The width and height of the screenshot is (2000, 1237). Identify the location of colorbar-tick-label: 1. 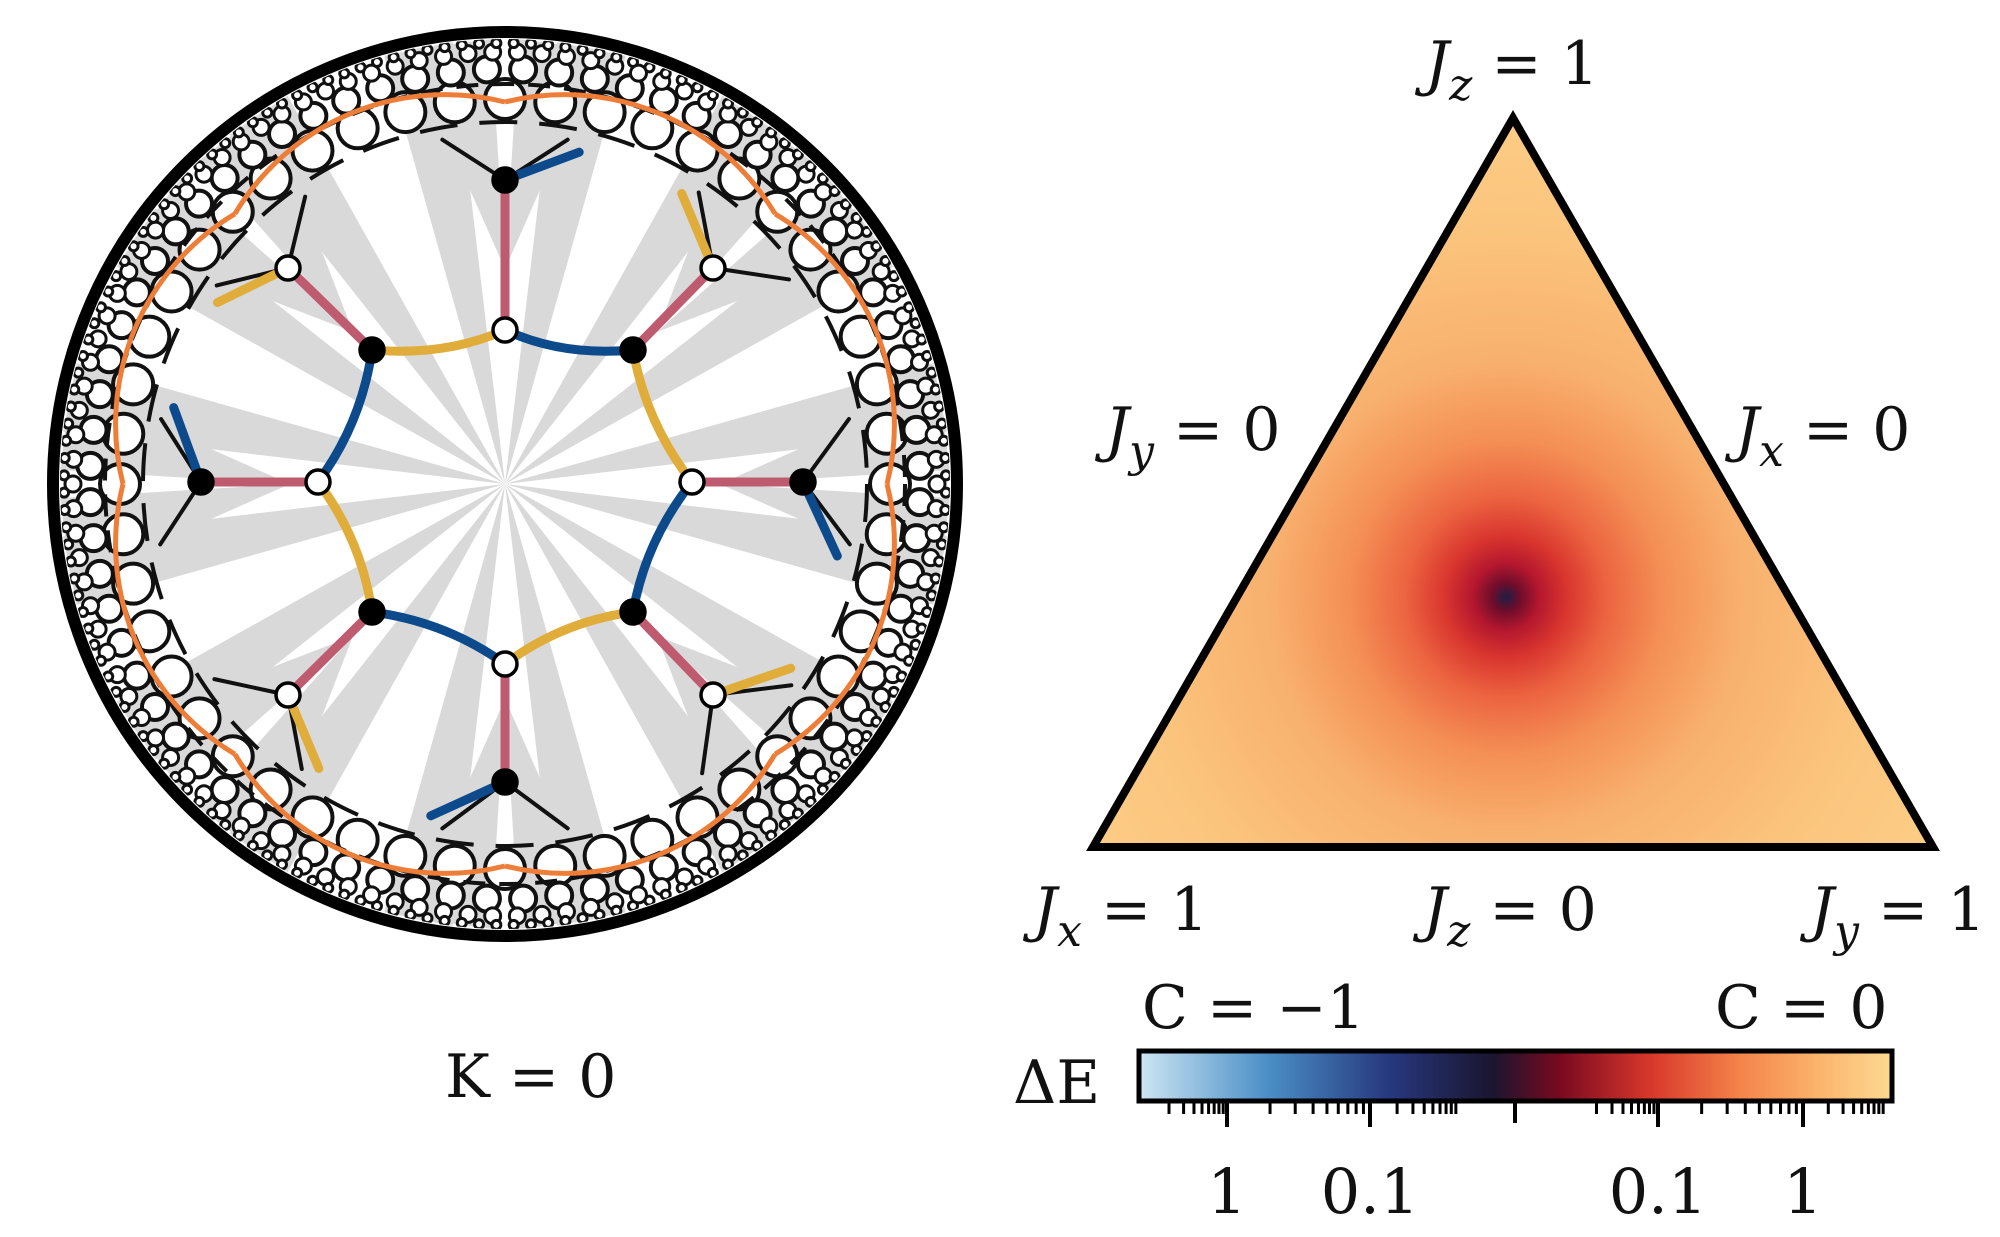
(1226, 1191).